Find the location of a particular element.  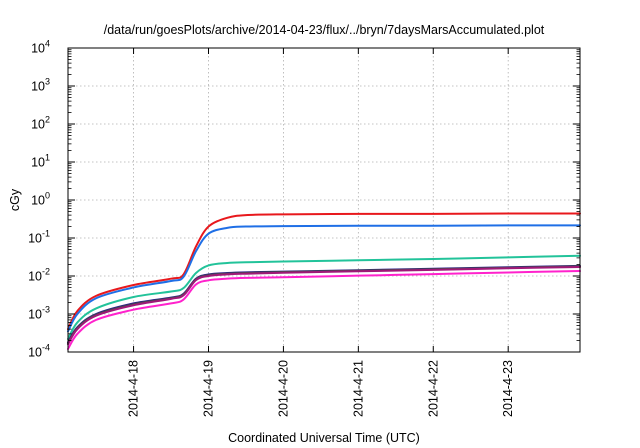

y-tick-label: 10⁰ is located at coordinates (40, 199).